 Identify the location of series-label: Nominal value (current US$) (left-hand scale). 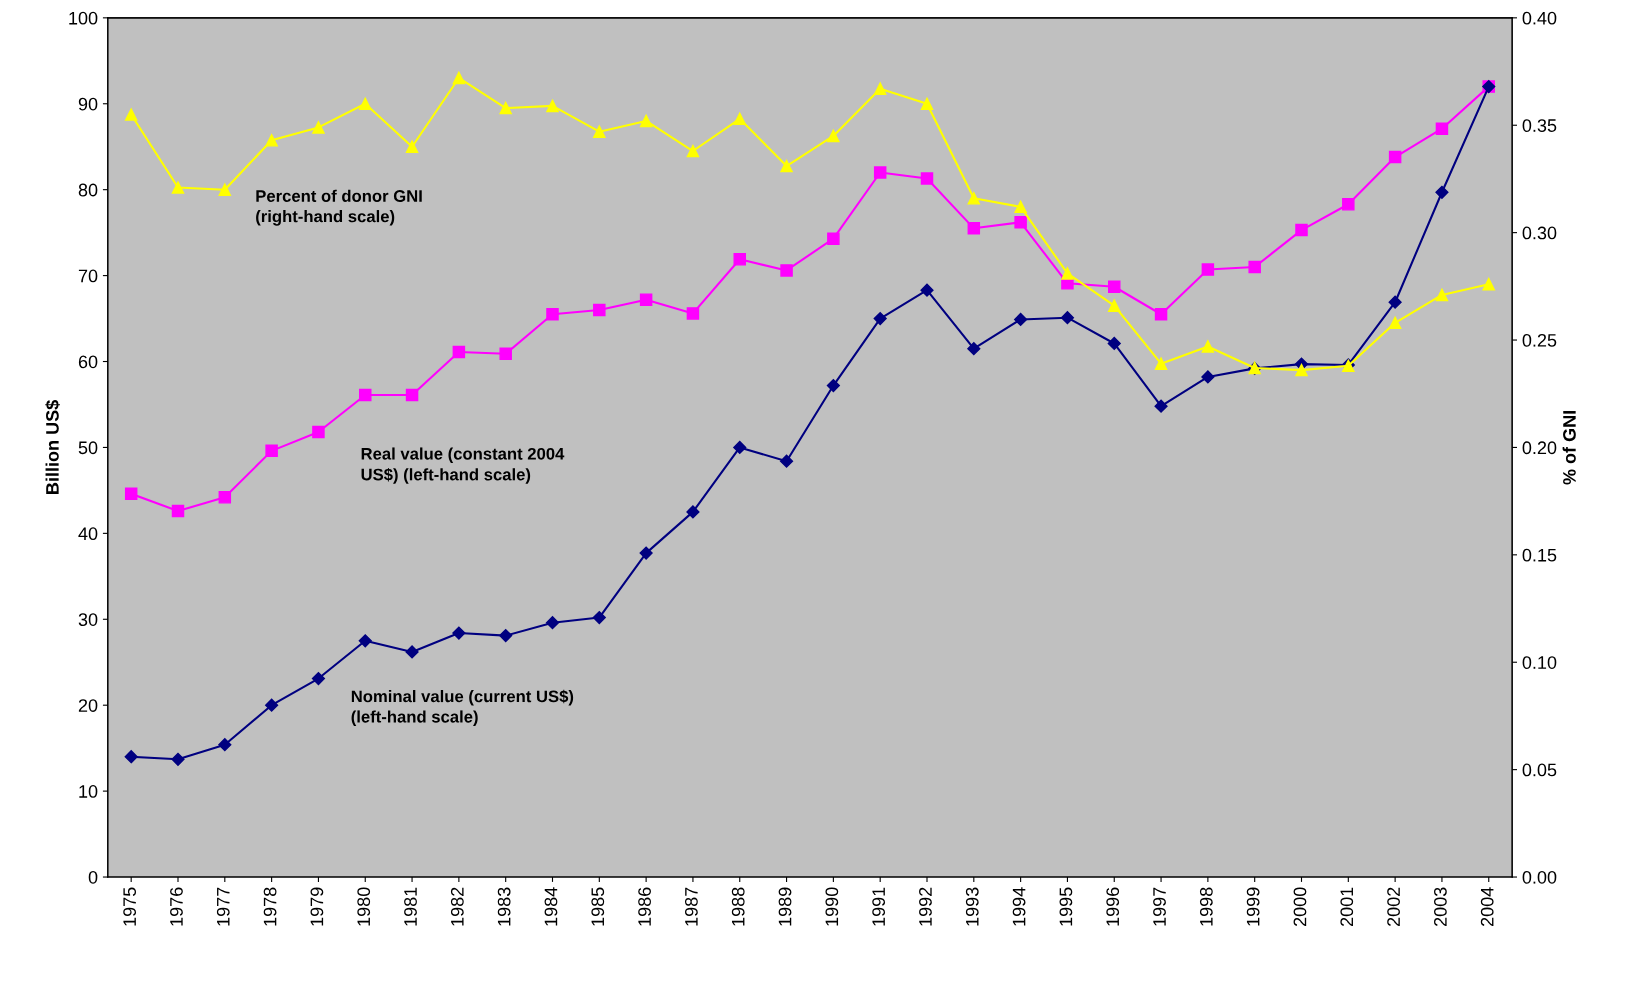
(462, 707).